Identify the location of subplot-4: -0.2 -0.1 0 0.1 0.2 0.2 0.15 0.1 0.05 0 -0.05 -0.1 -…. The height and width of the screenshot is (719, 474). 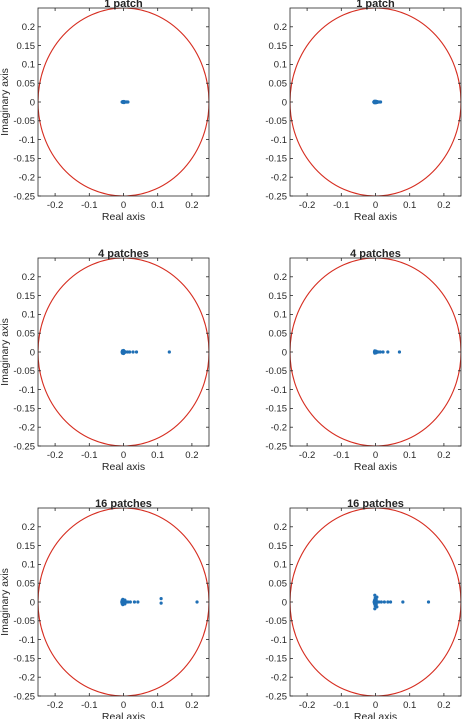
(363, 360).